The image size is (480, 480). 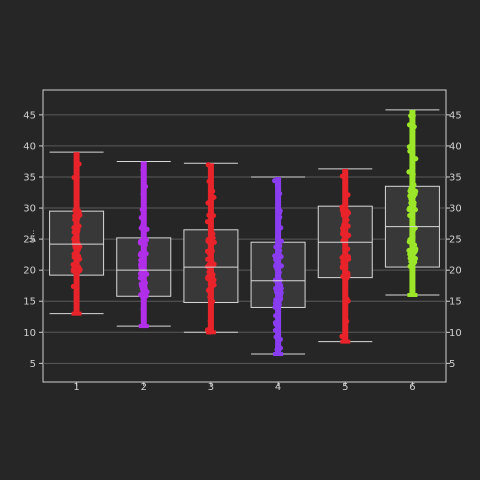 What do you see at coordinates (29, 177) in the screenshot?
I see `y-tick-label: 35` at bounding box center [29, 177].